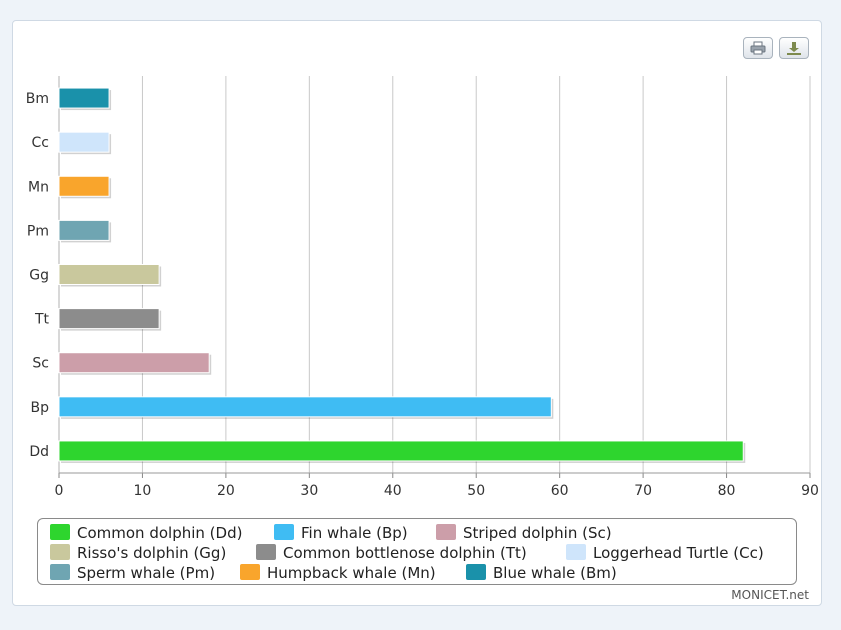 The image size is (841, 630). Describe the element at coordinates (226, 491) in the screenshot. I see `x-tick-label: 20` at that location.